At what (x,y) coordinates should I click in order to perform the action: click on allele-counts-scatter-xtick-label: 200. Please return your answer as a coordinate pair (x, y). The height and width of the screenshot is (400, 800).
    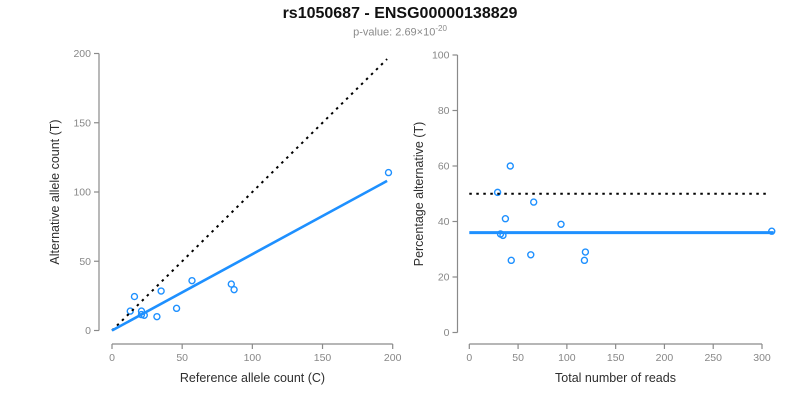
    Looking at the image, I should click on (393, 358).